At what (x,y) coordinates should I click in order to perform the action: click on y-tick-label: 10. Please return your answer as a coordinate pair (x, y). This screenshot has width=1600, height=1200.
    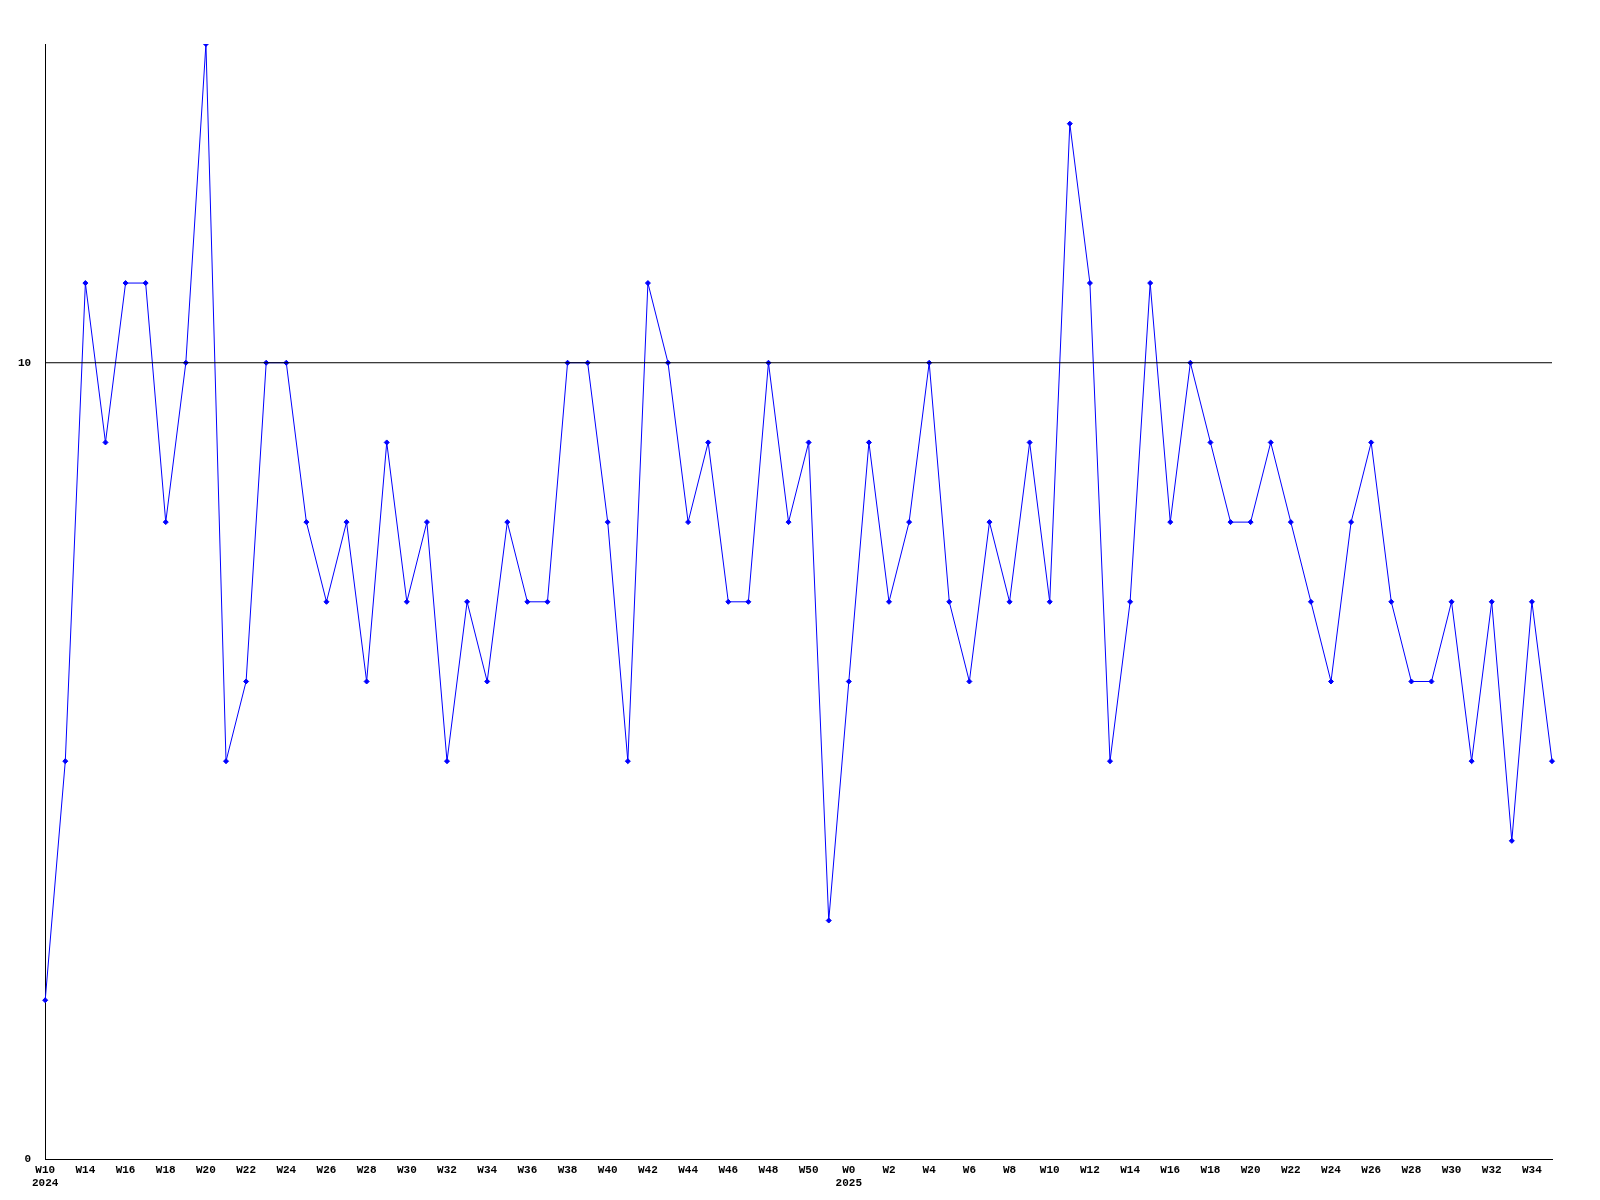
    Looking at the image, I should click on (25, 362).